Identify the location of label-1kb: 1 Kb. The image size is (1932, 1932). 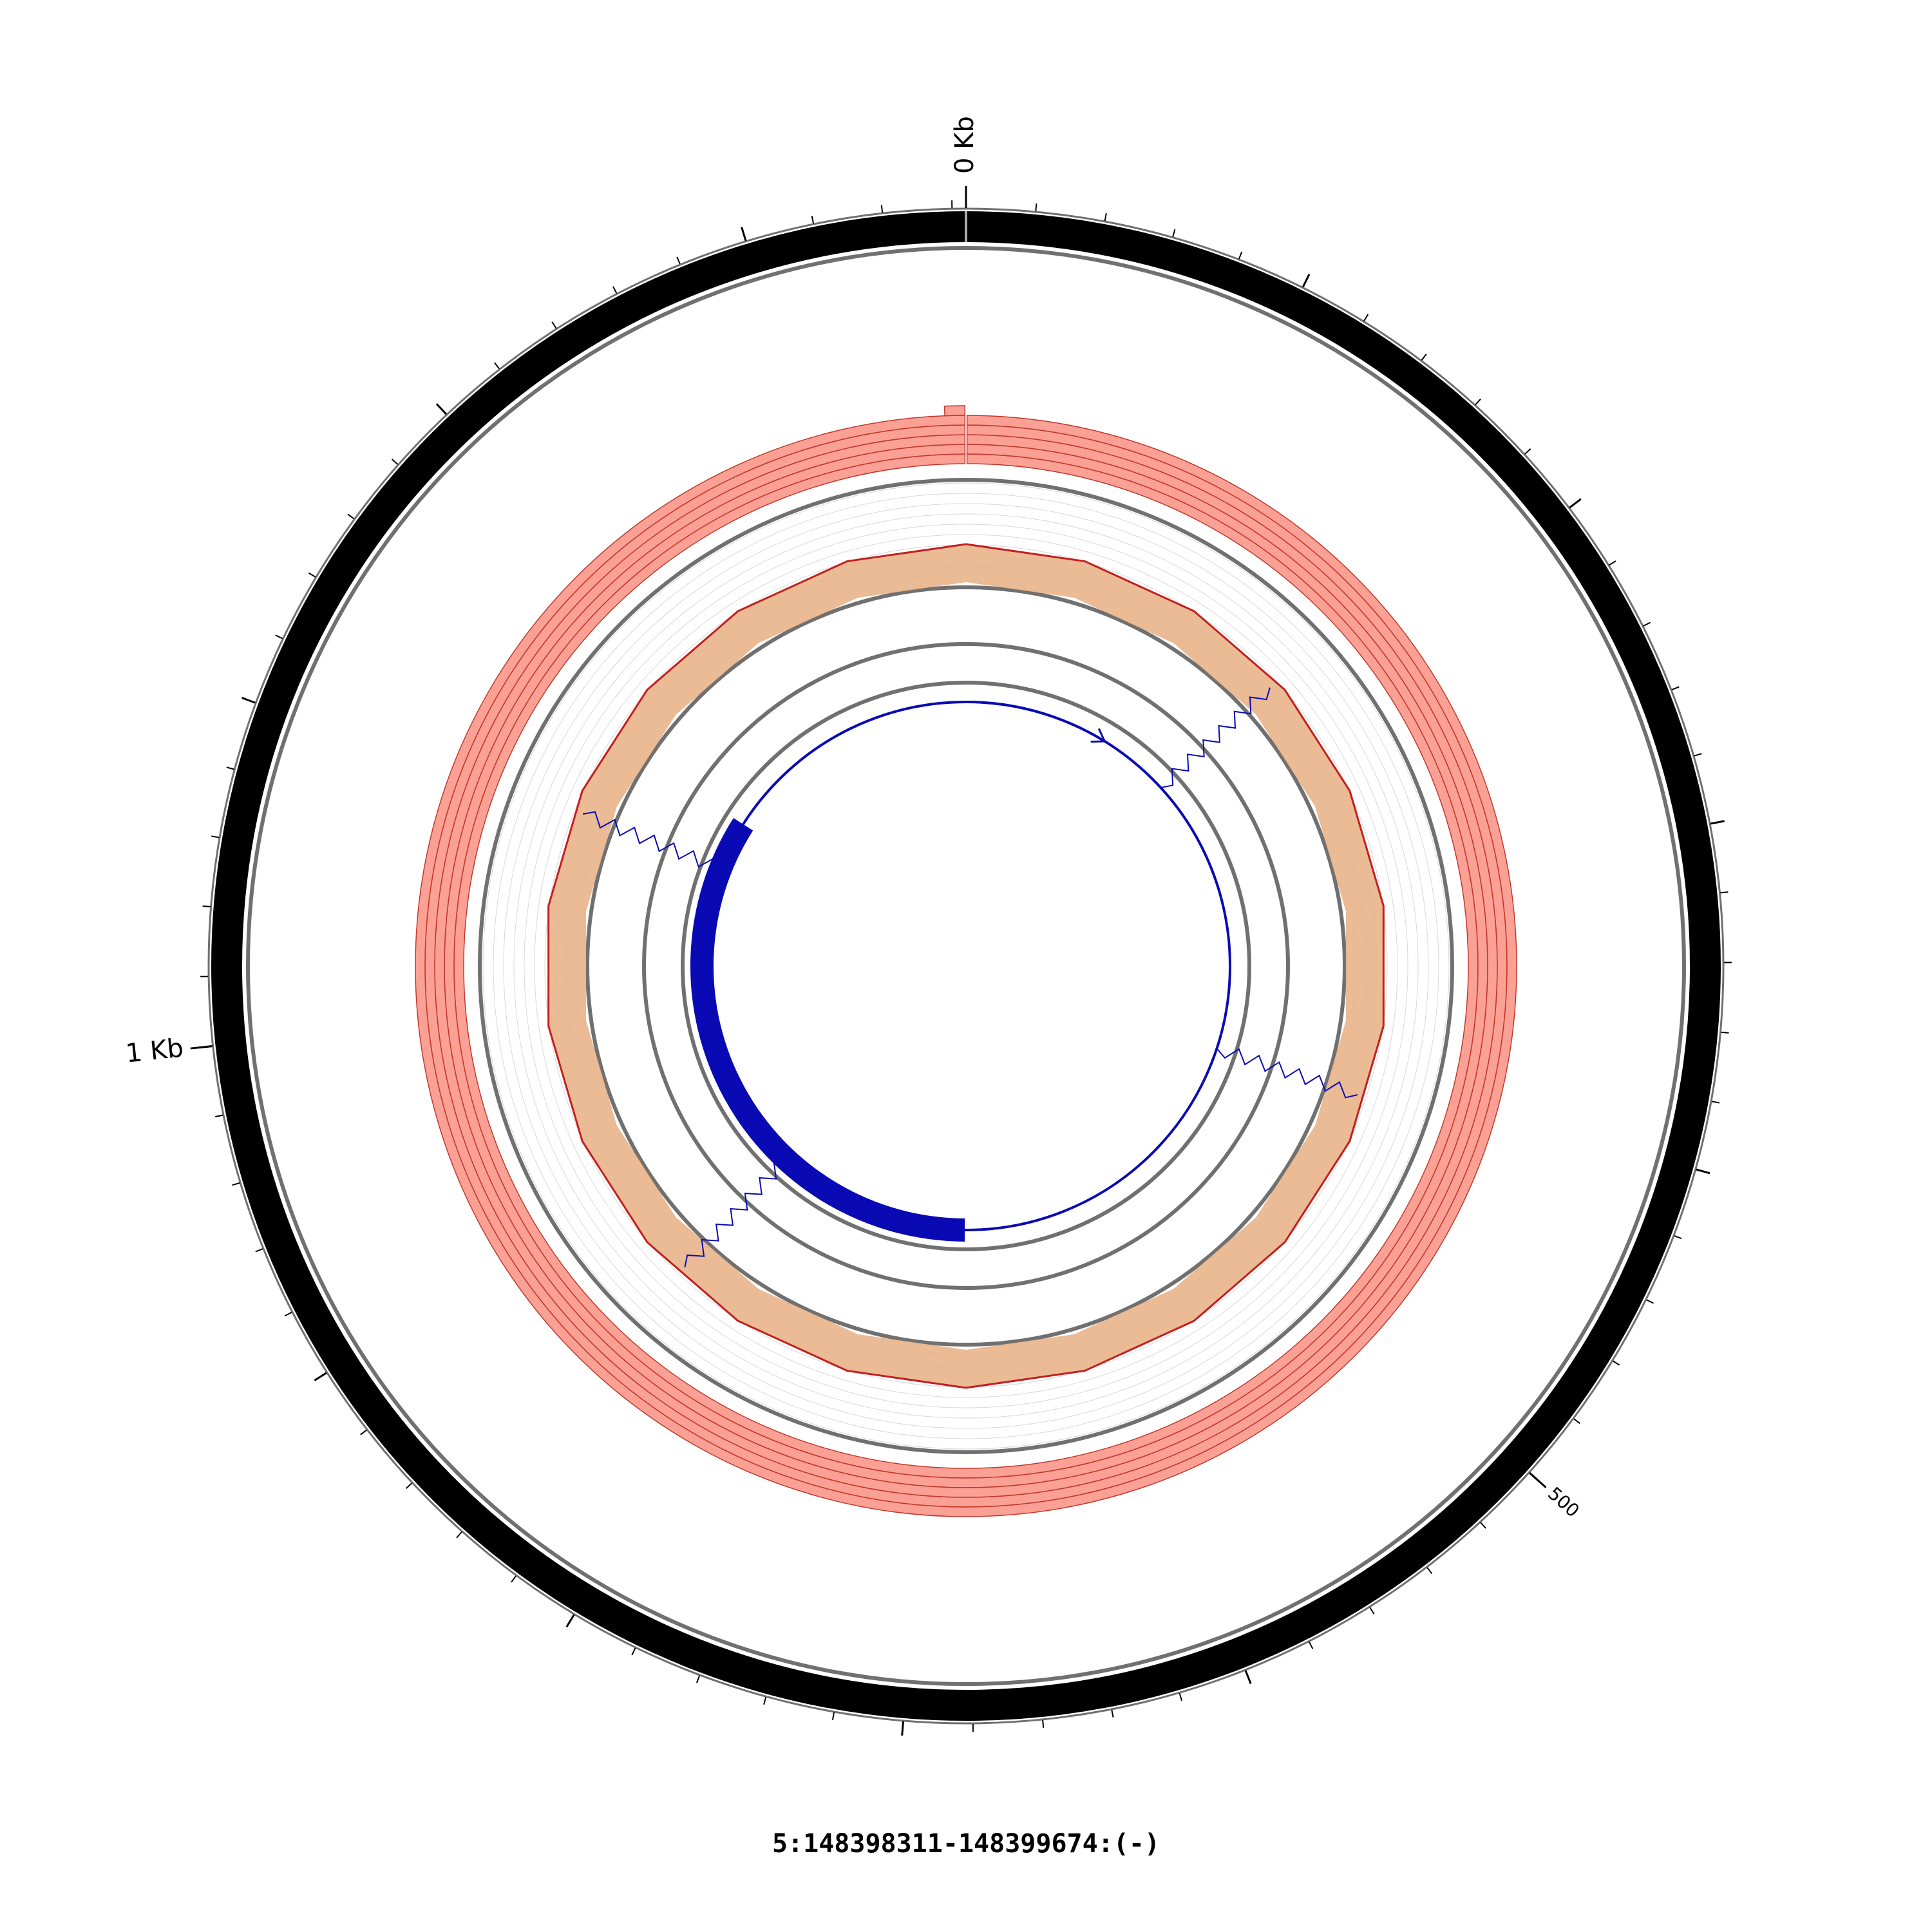
(155, 1050).